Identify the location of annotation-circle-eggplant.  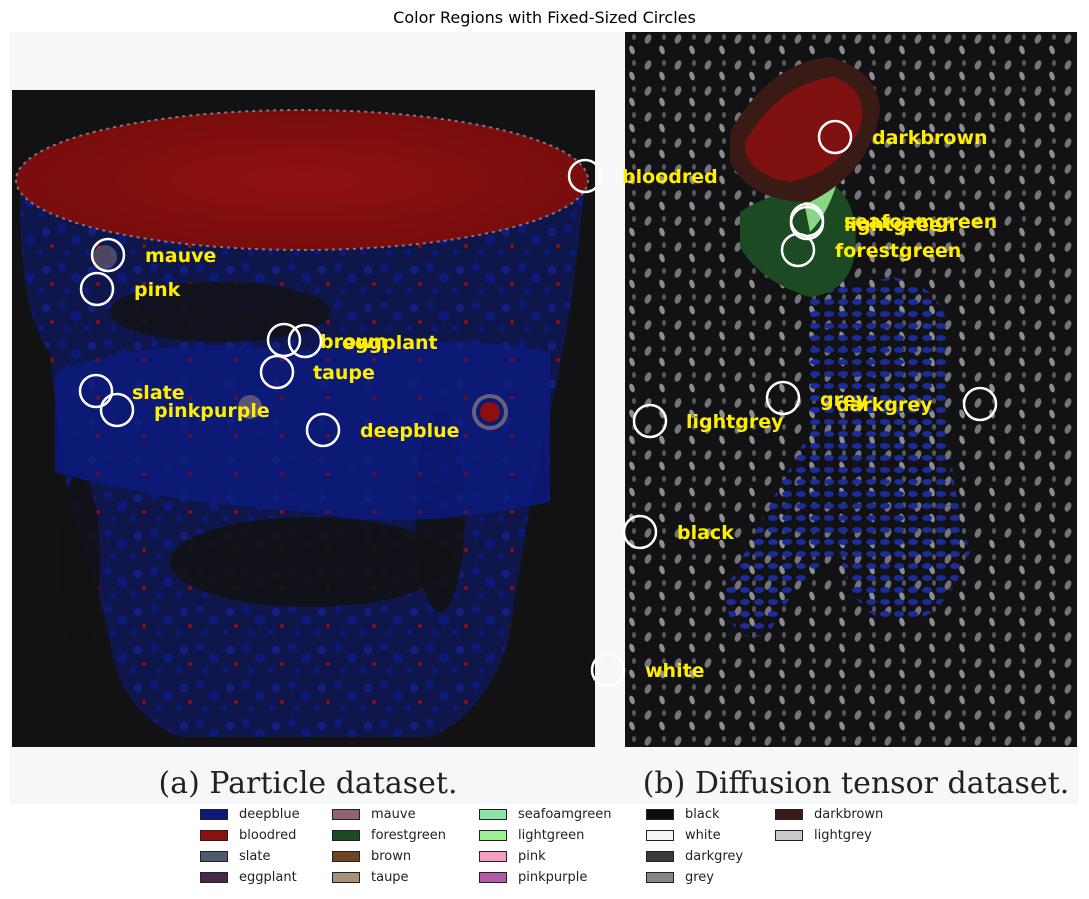
(305, 341).